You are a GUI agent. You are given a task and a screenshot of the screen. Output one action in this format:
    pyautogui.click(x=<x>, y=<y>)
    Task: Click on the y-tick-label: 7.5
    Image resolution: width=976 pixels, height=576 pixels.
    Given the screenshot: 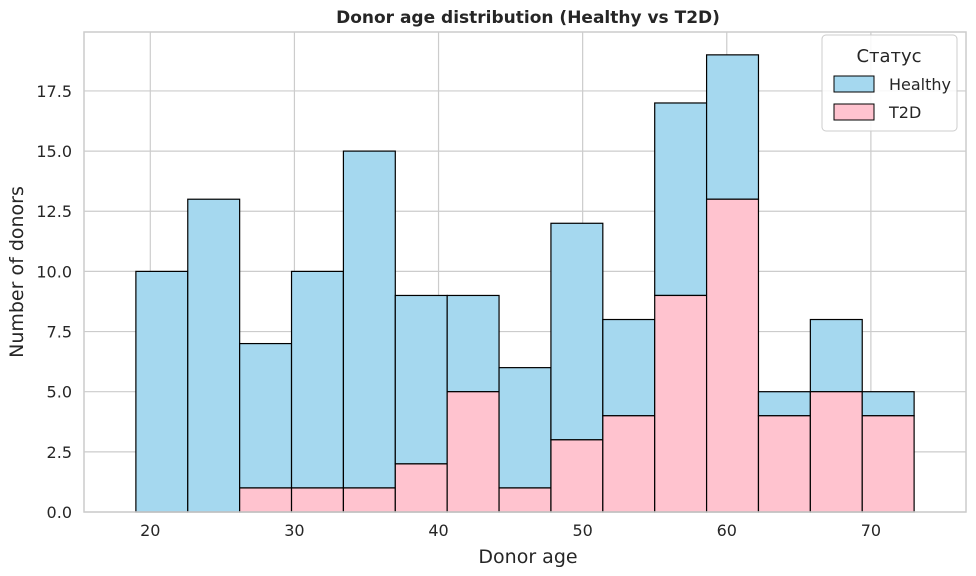 What is the action you would take?
    pyautogui.click(x=59, y=332)
    